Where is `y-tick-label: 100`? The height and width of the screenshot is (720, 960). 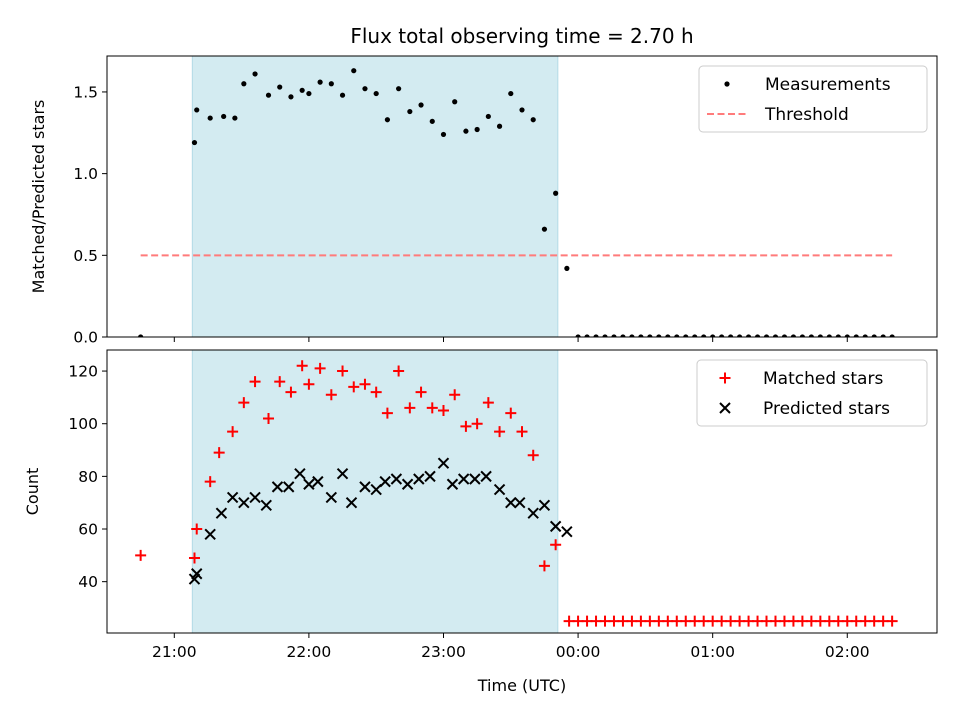 y-tick-label: 100 is located at coordinates (83, 424).